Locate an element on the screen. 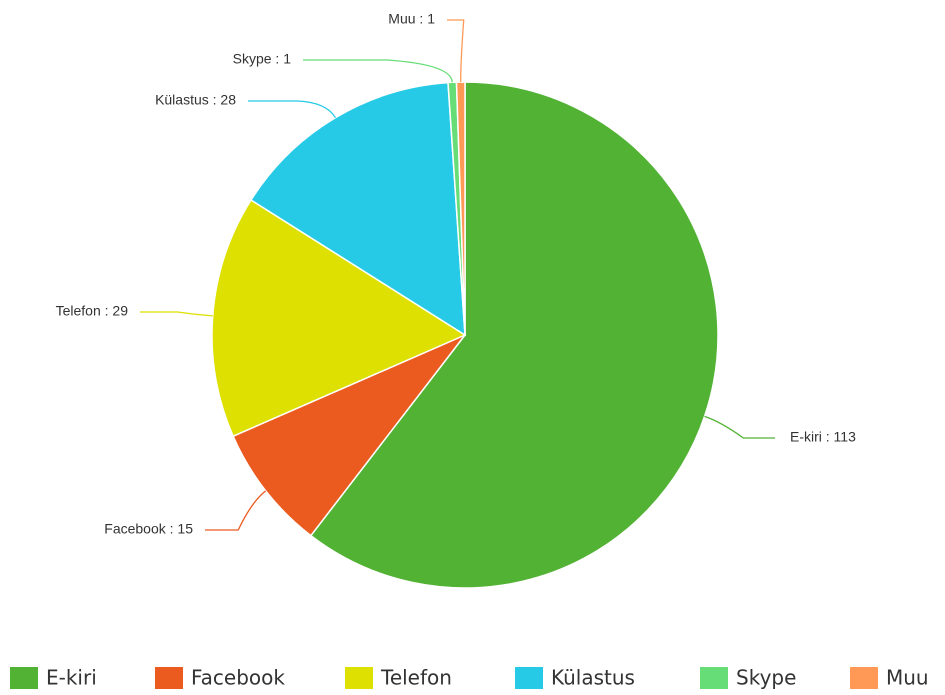 Image resolution: width=945 pixels, height=695 pixels. legend-label: Skype is located at coordinates (766, 678).